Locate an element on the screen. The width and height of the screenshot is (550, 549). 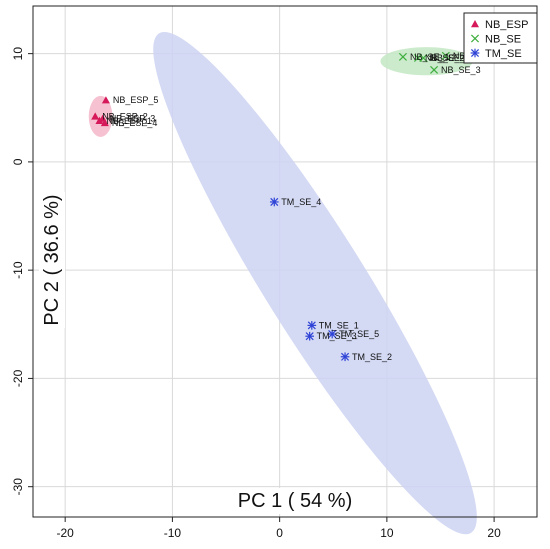
x-tick-label: 0 is located at coordinates (279, 533).